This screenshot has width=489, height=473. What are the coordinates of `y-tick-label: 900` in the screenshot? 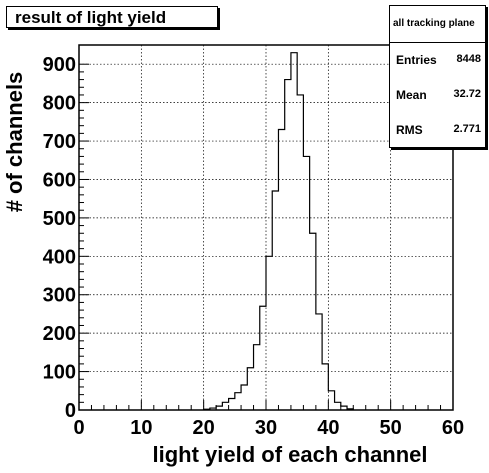 It's located at (59, 65).